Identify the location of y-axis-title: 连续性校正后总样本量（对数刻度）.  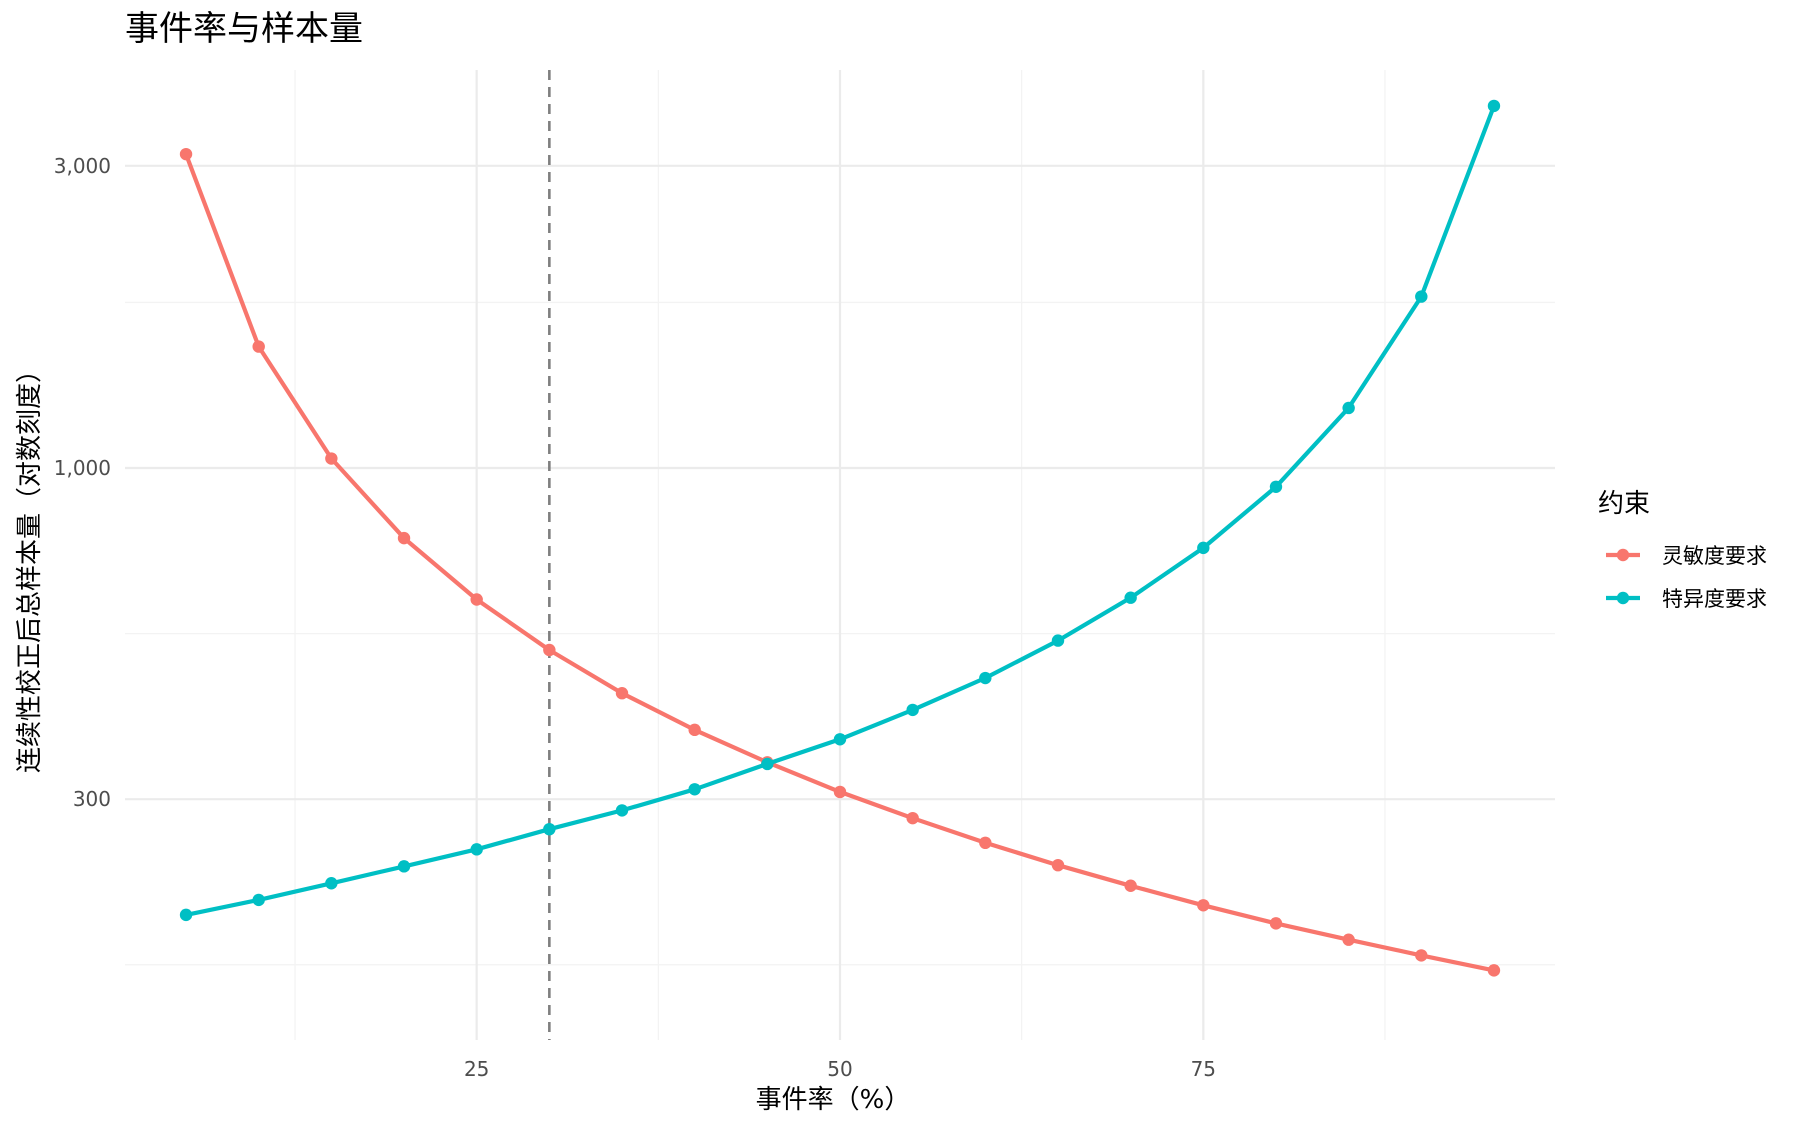
(30, 565).